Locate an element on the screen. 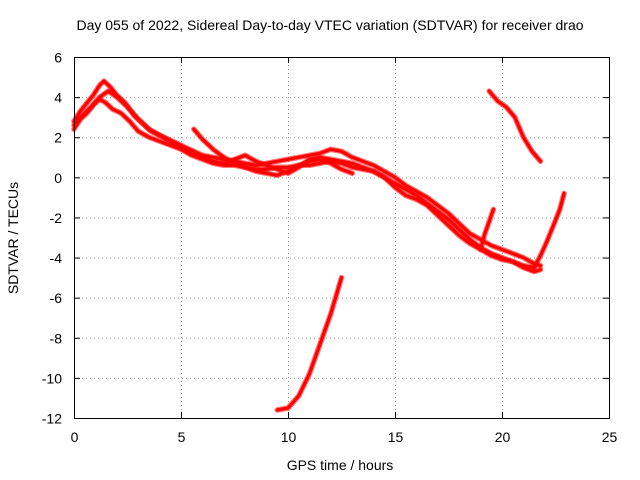 The image size is (640, 480). series-trace-5-band is located at coordinates (309, 343).